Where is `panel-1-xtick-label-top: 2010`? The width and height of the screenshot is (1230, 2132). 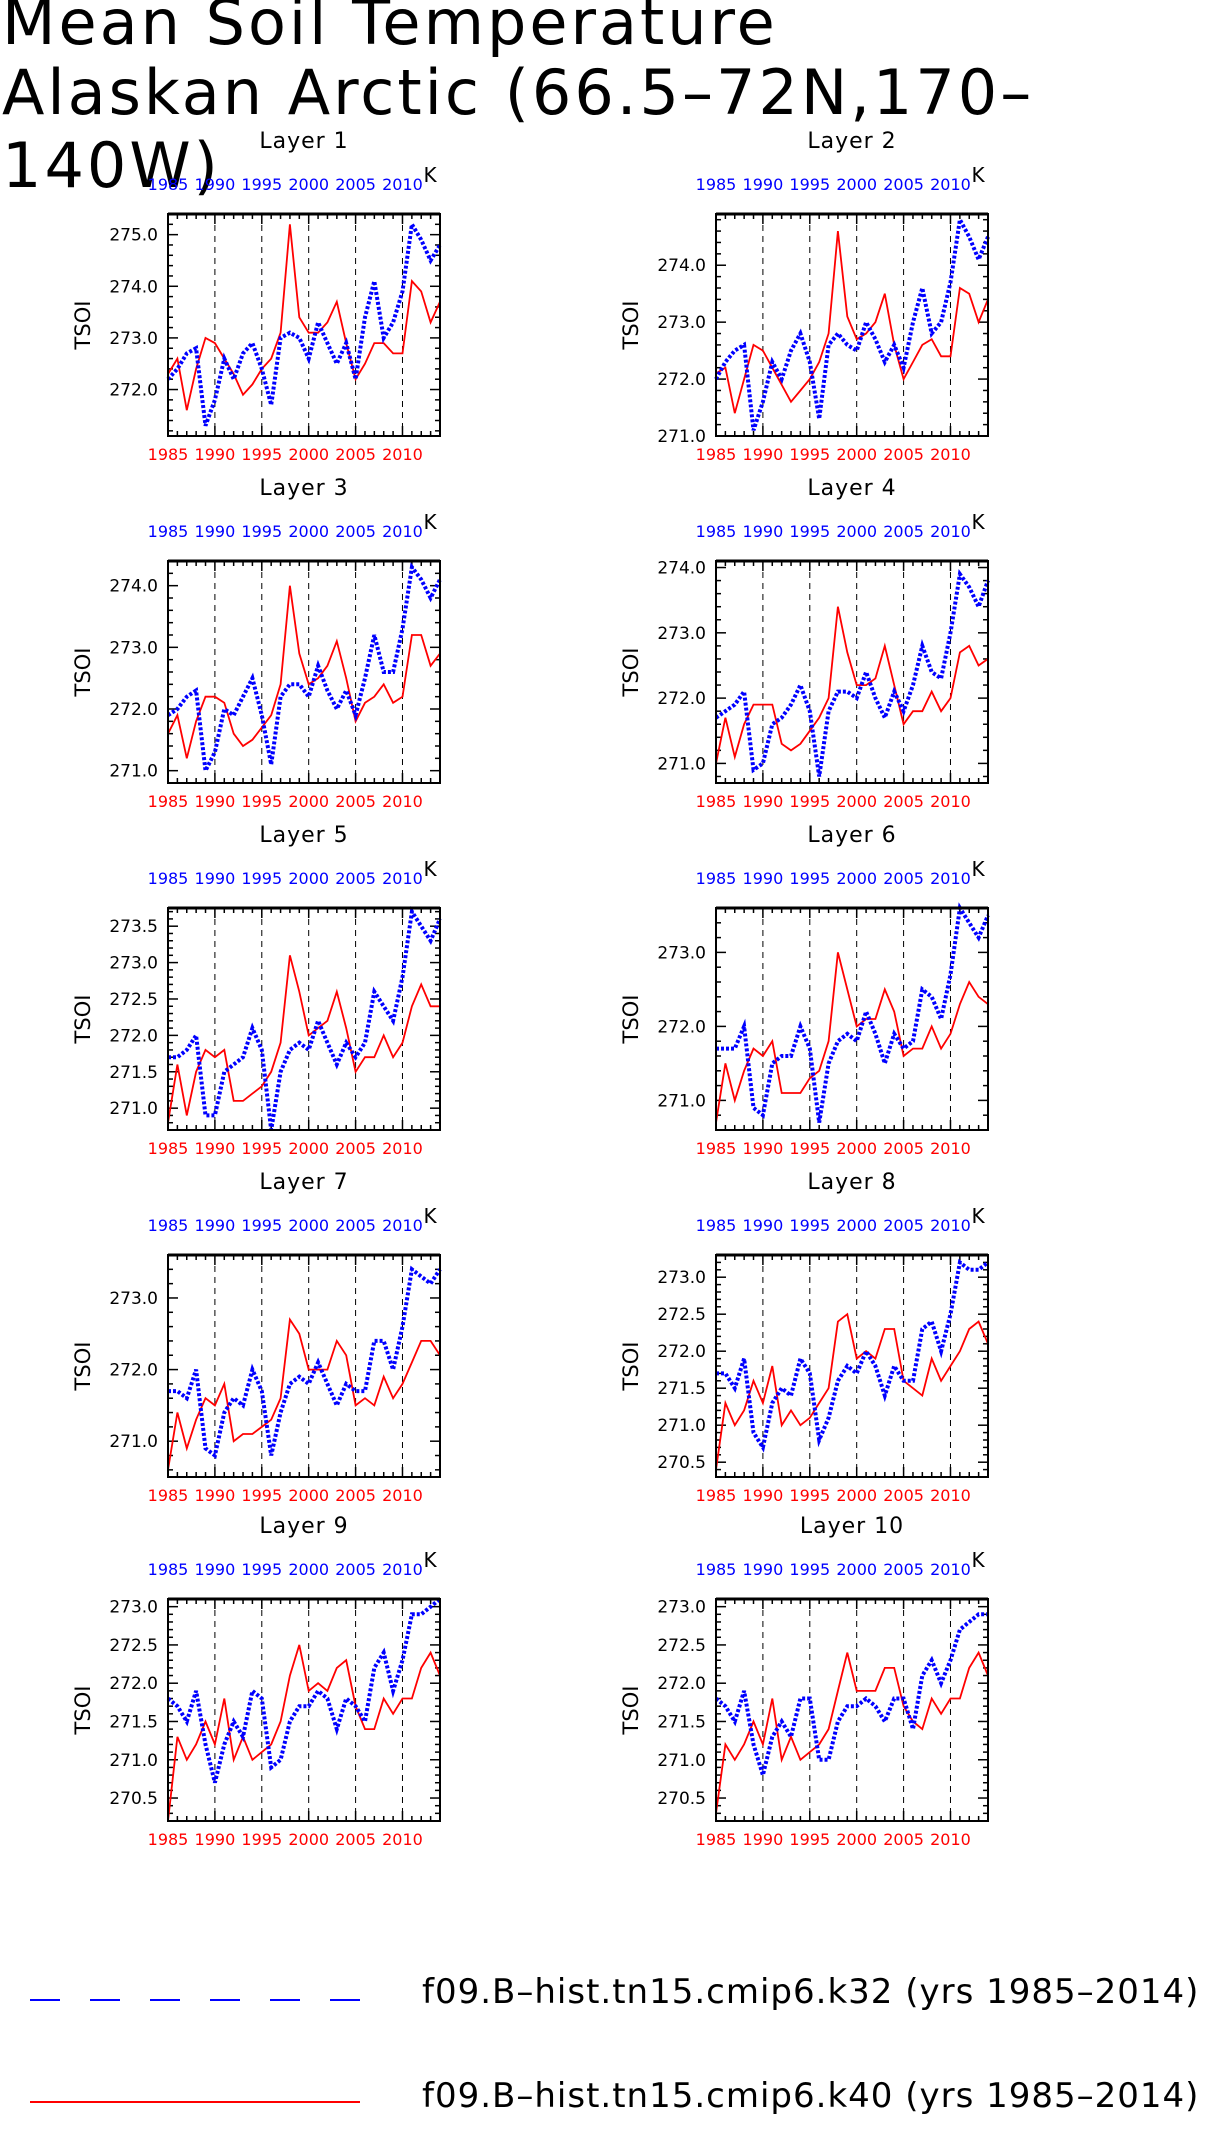
panel-1-xtick-label-top: 2010 is located at coordinates (402, 184).